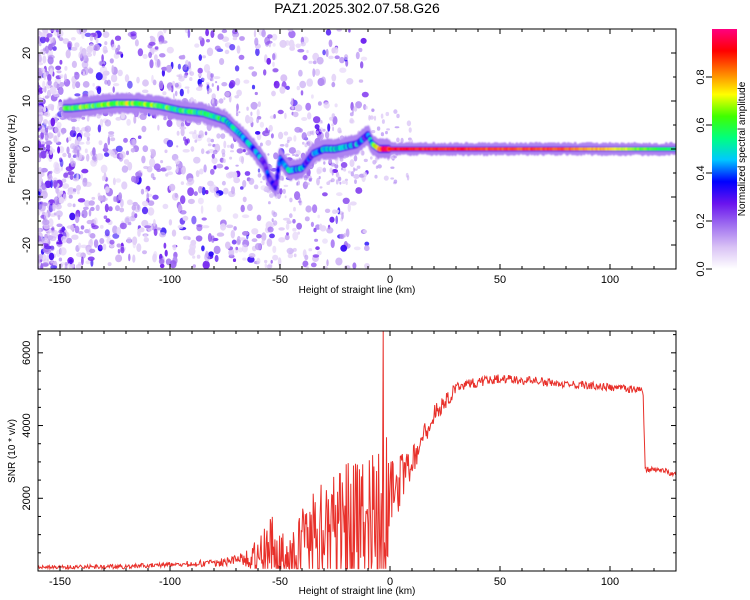 This screenshot has height=600, width=750. Describe the element at coordinates (27, 245) in the screenshot. I see `y-tick-label: -20` at that location.